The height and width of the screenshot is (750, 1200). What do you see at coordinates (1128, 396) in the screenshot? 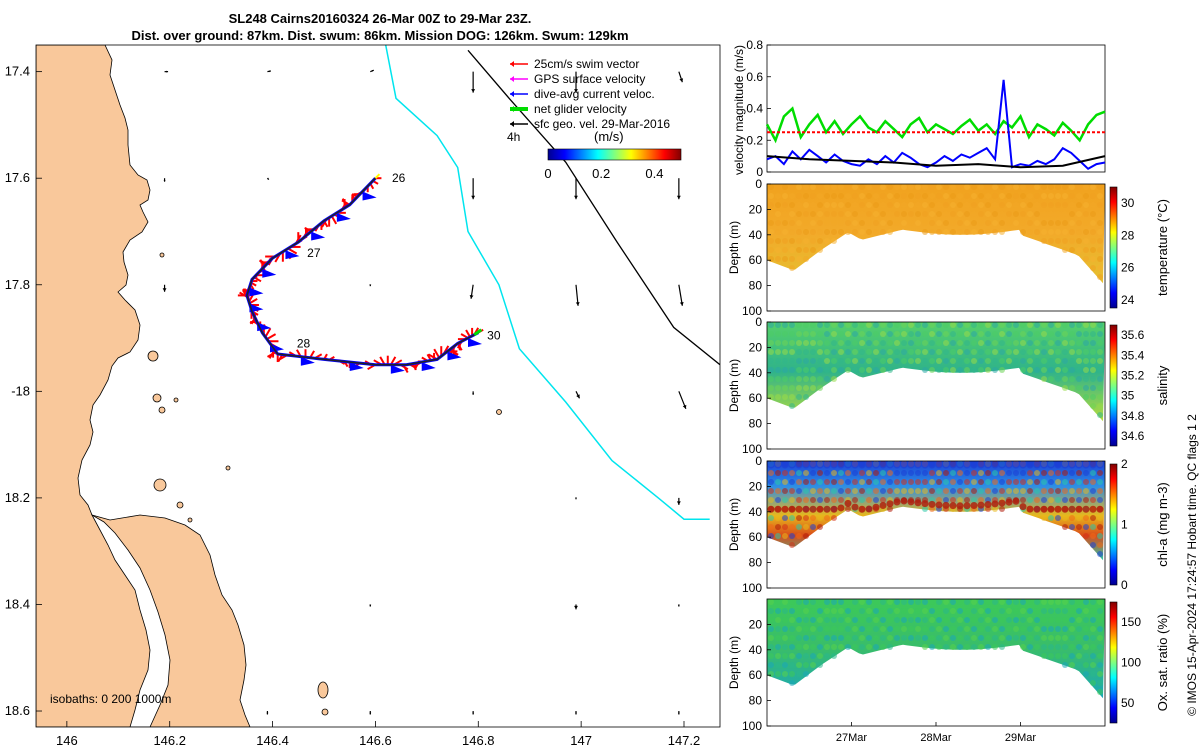
I see `section-colorbar-tick-label: 35` at bounding box center [1128, 396].